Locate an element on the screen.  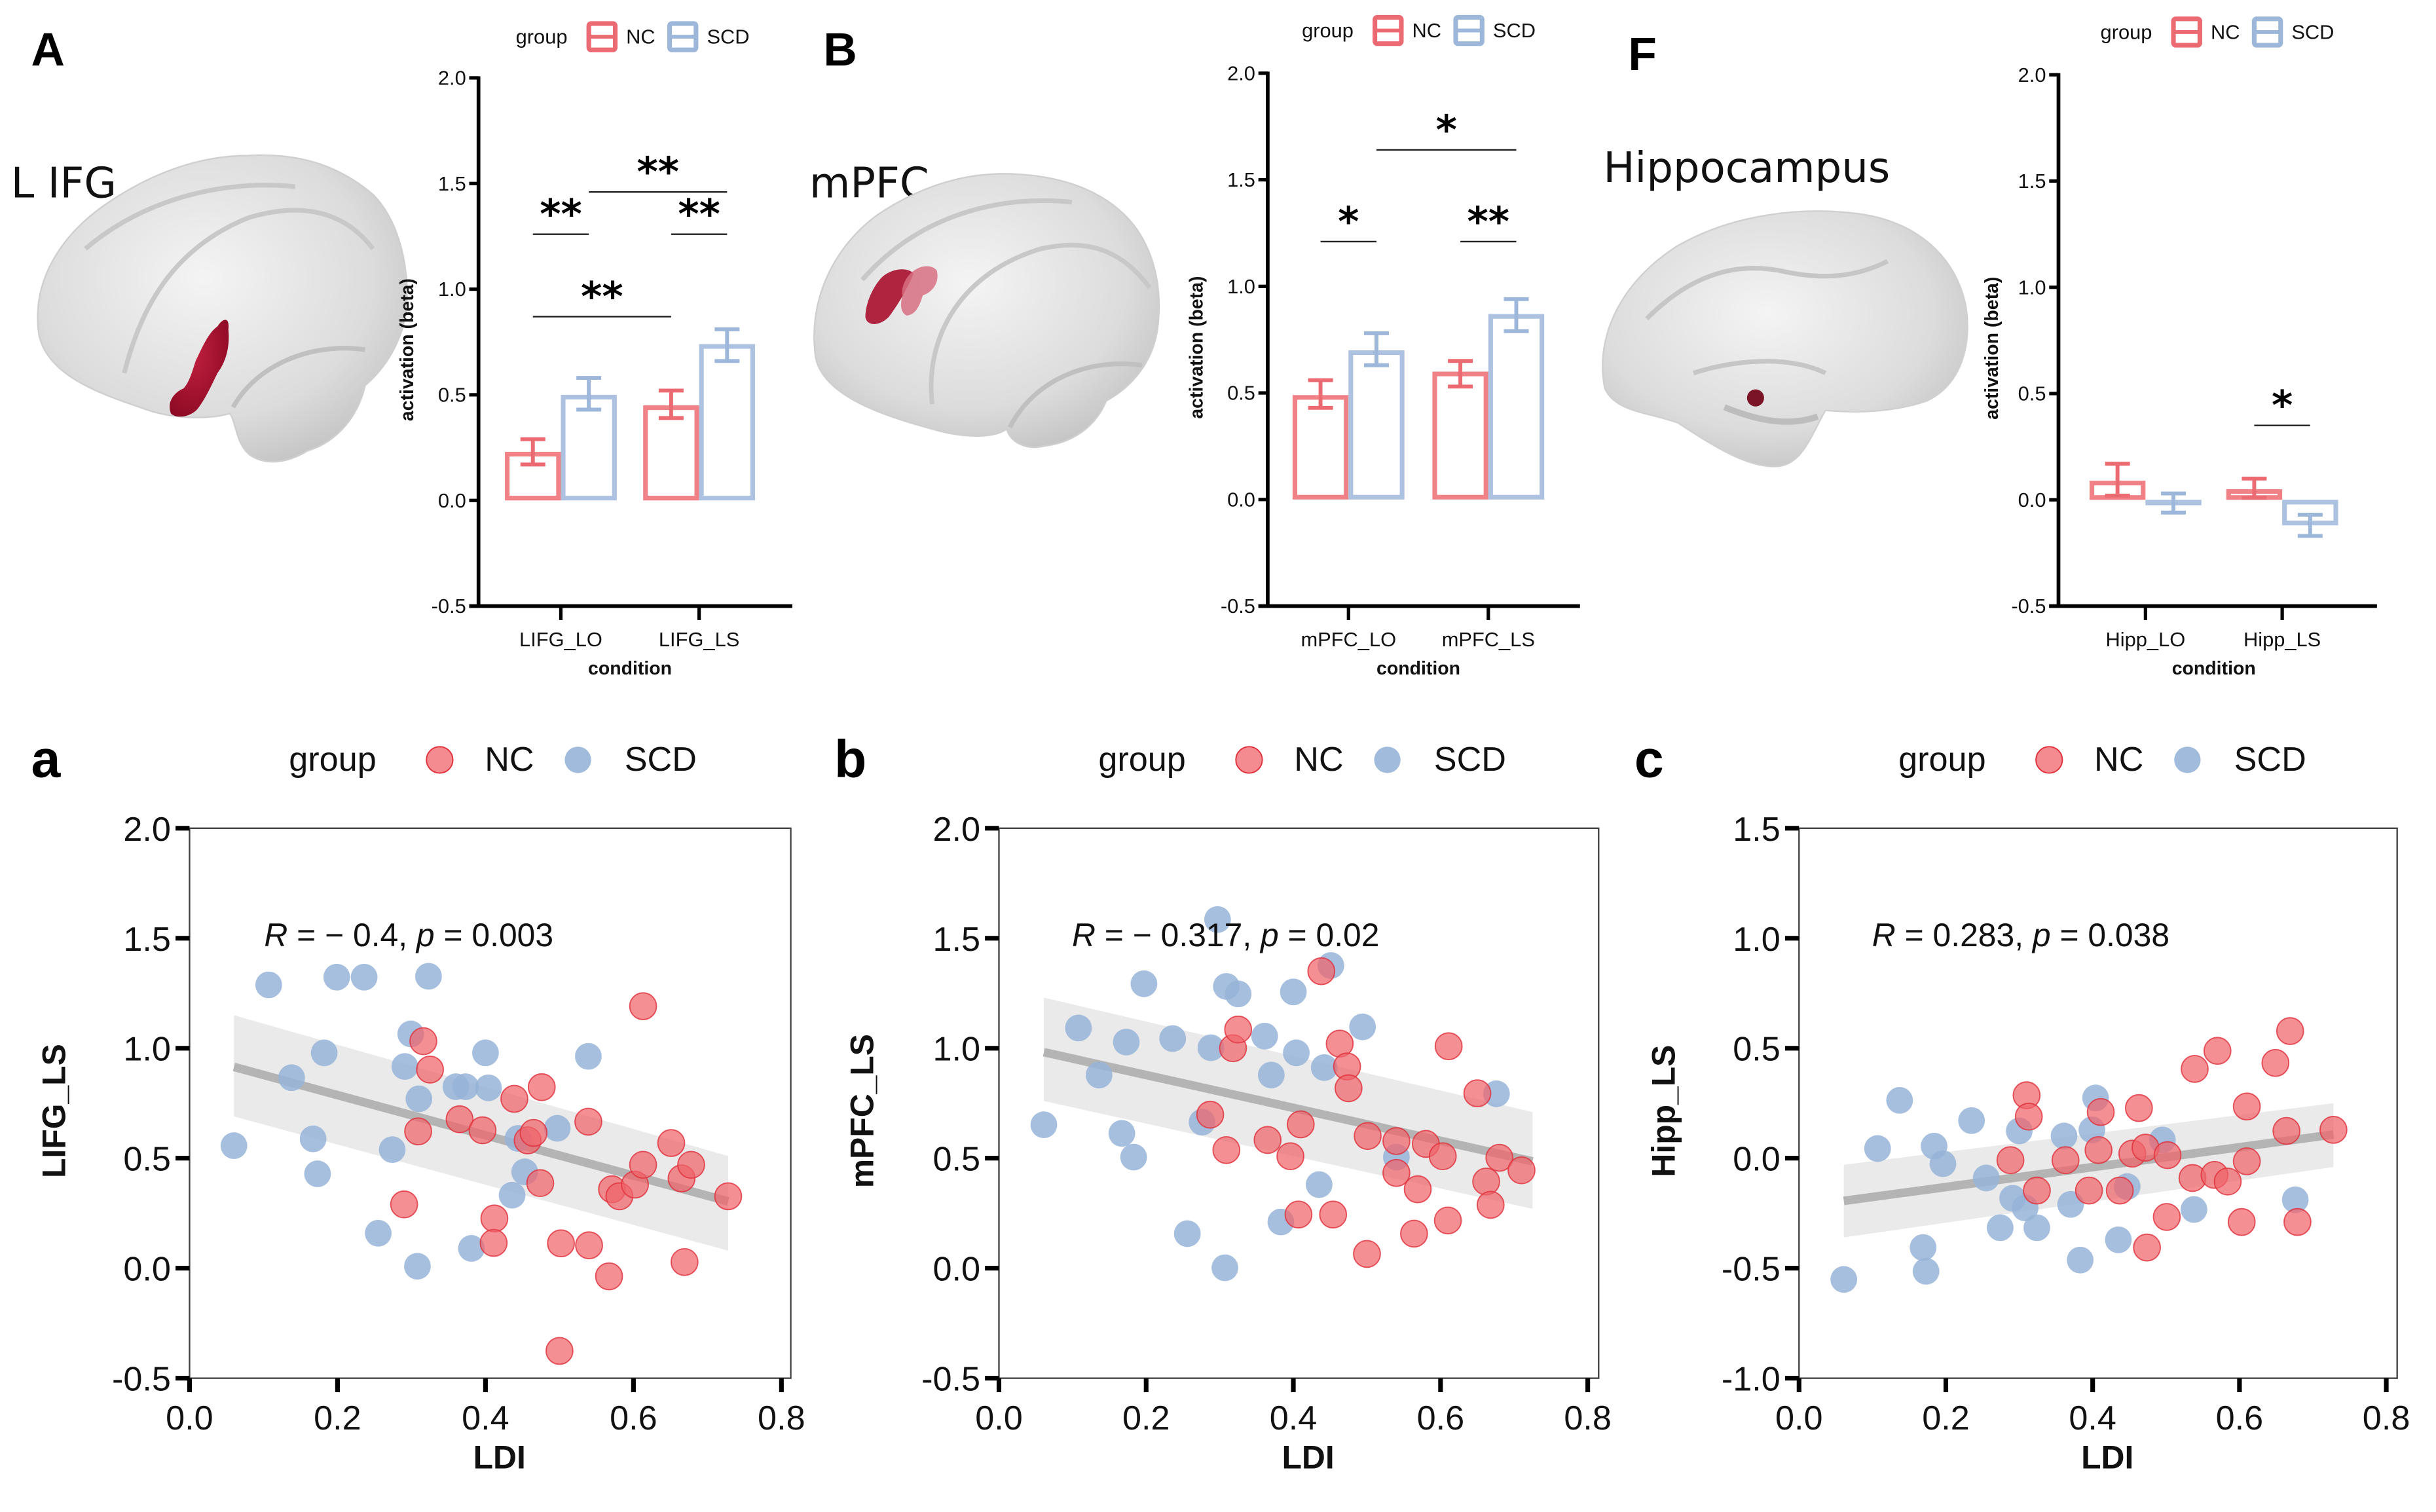
roi-mpfc-dark is located at coordinates (889, 296).